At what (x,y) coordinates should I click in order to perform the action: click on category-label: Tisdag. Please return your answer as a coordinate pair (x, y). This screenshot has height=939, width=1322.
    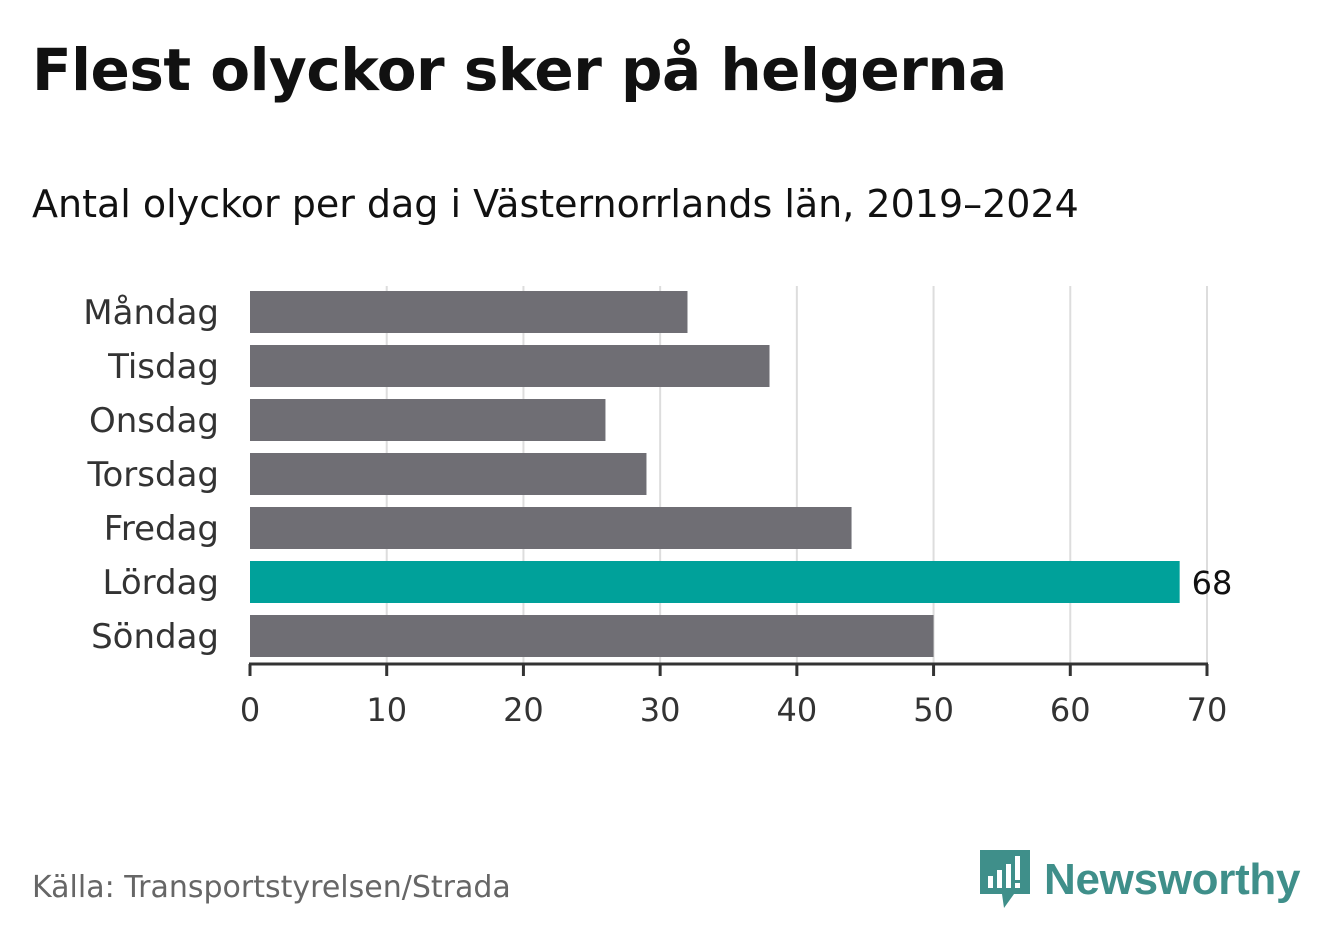
    Looking at the image, I should click on (163, 367).